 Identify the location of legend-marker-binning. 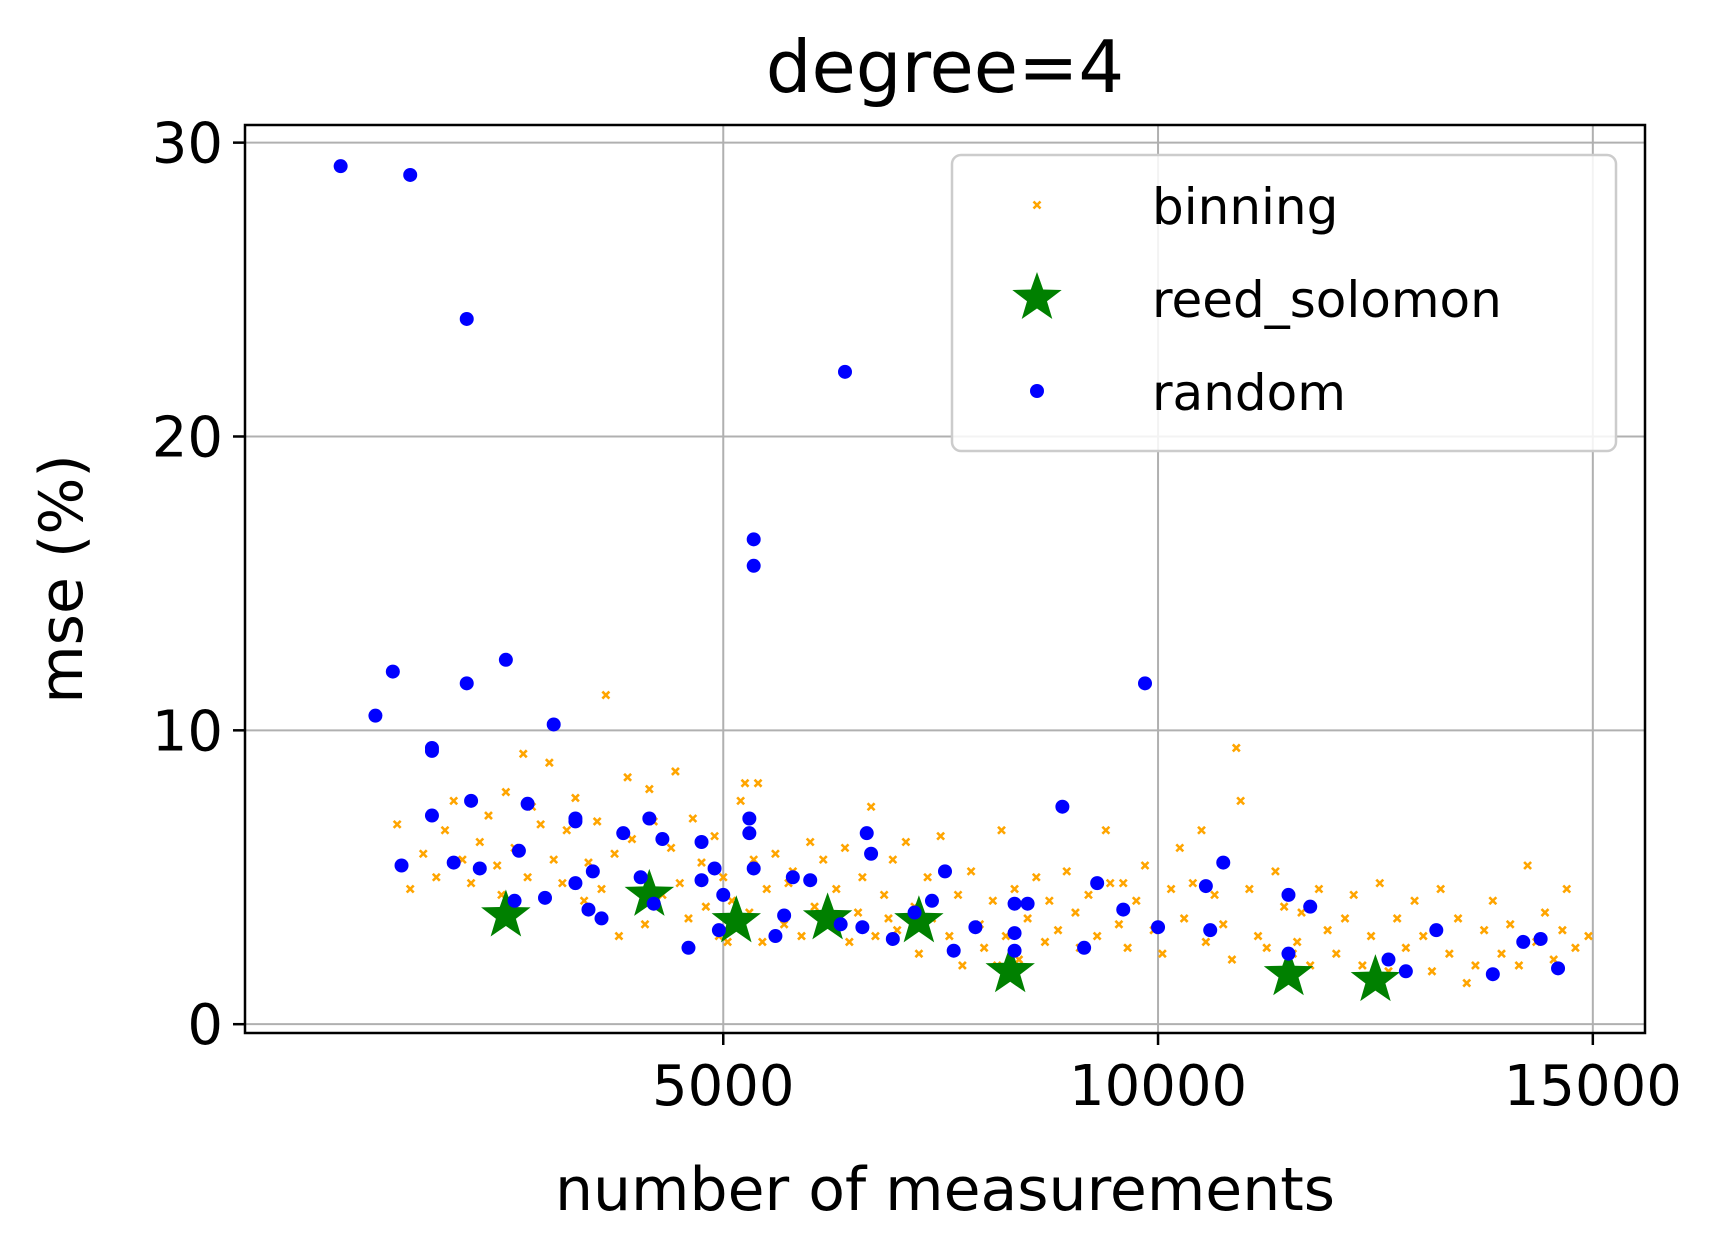
(1037, 205).